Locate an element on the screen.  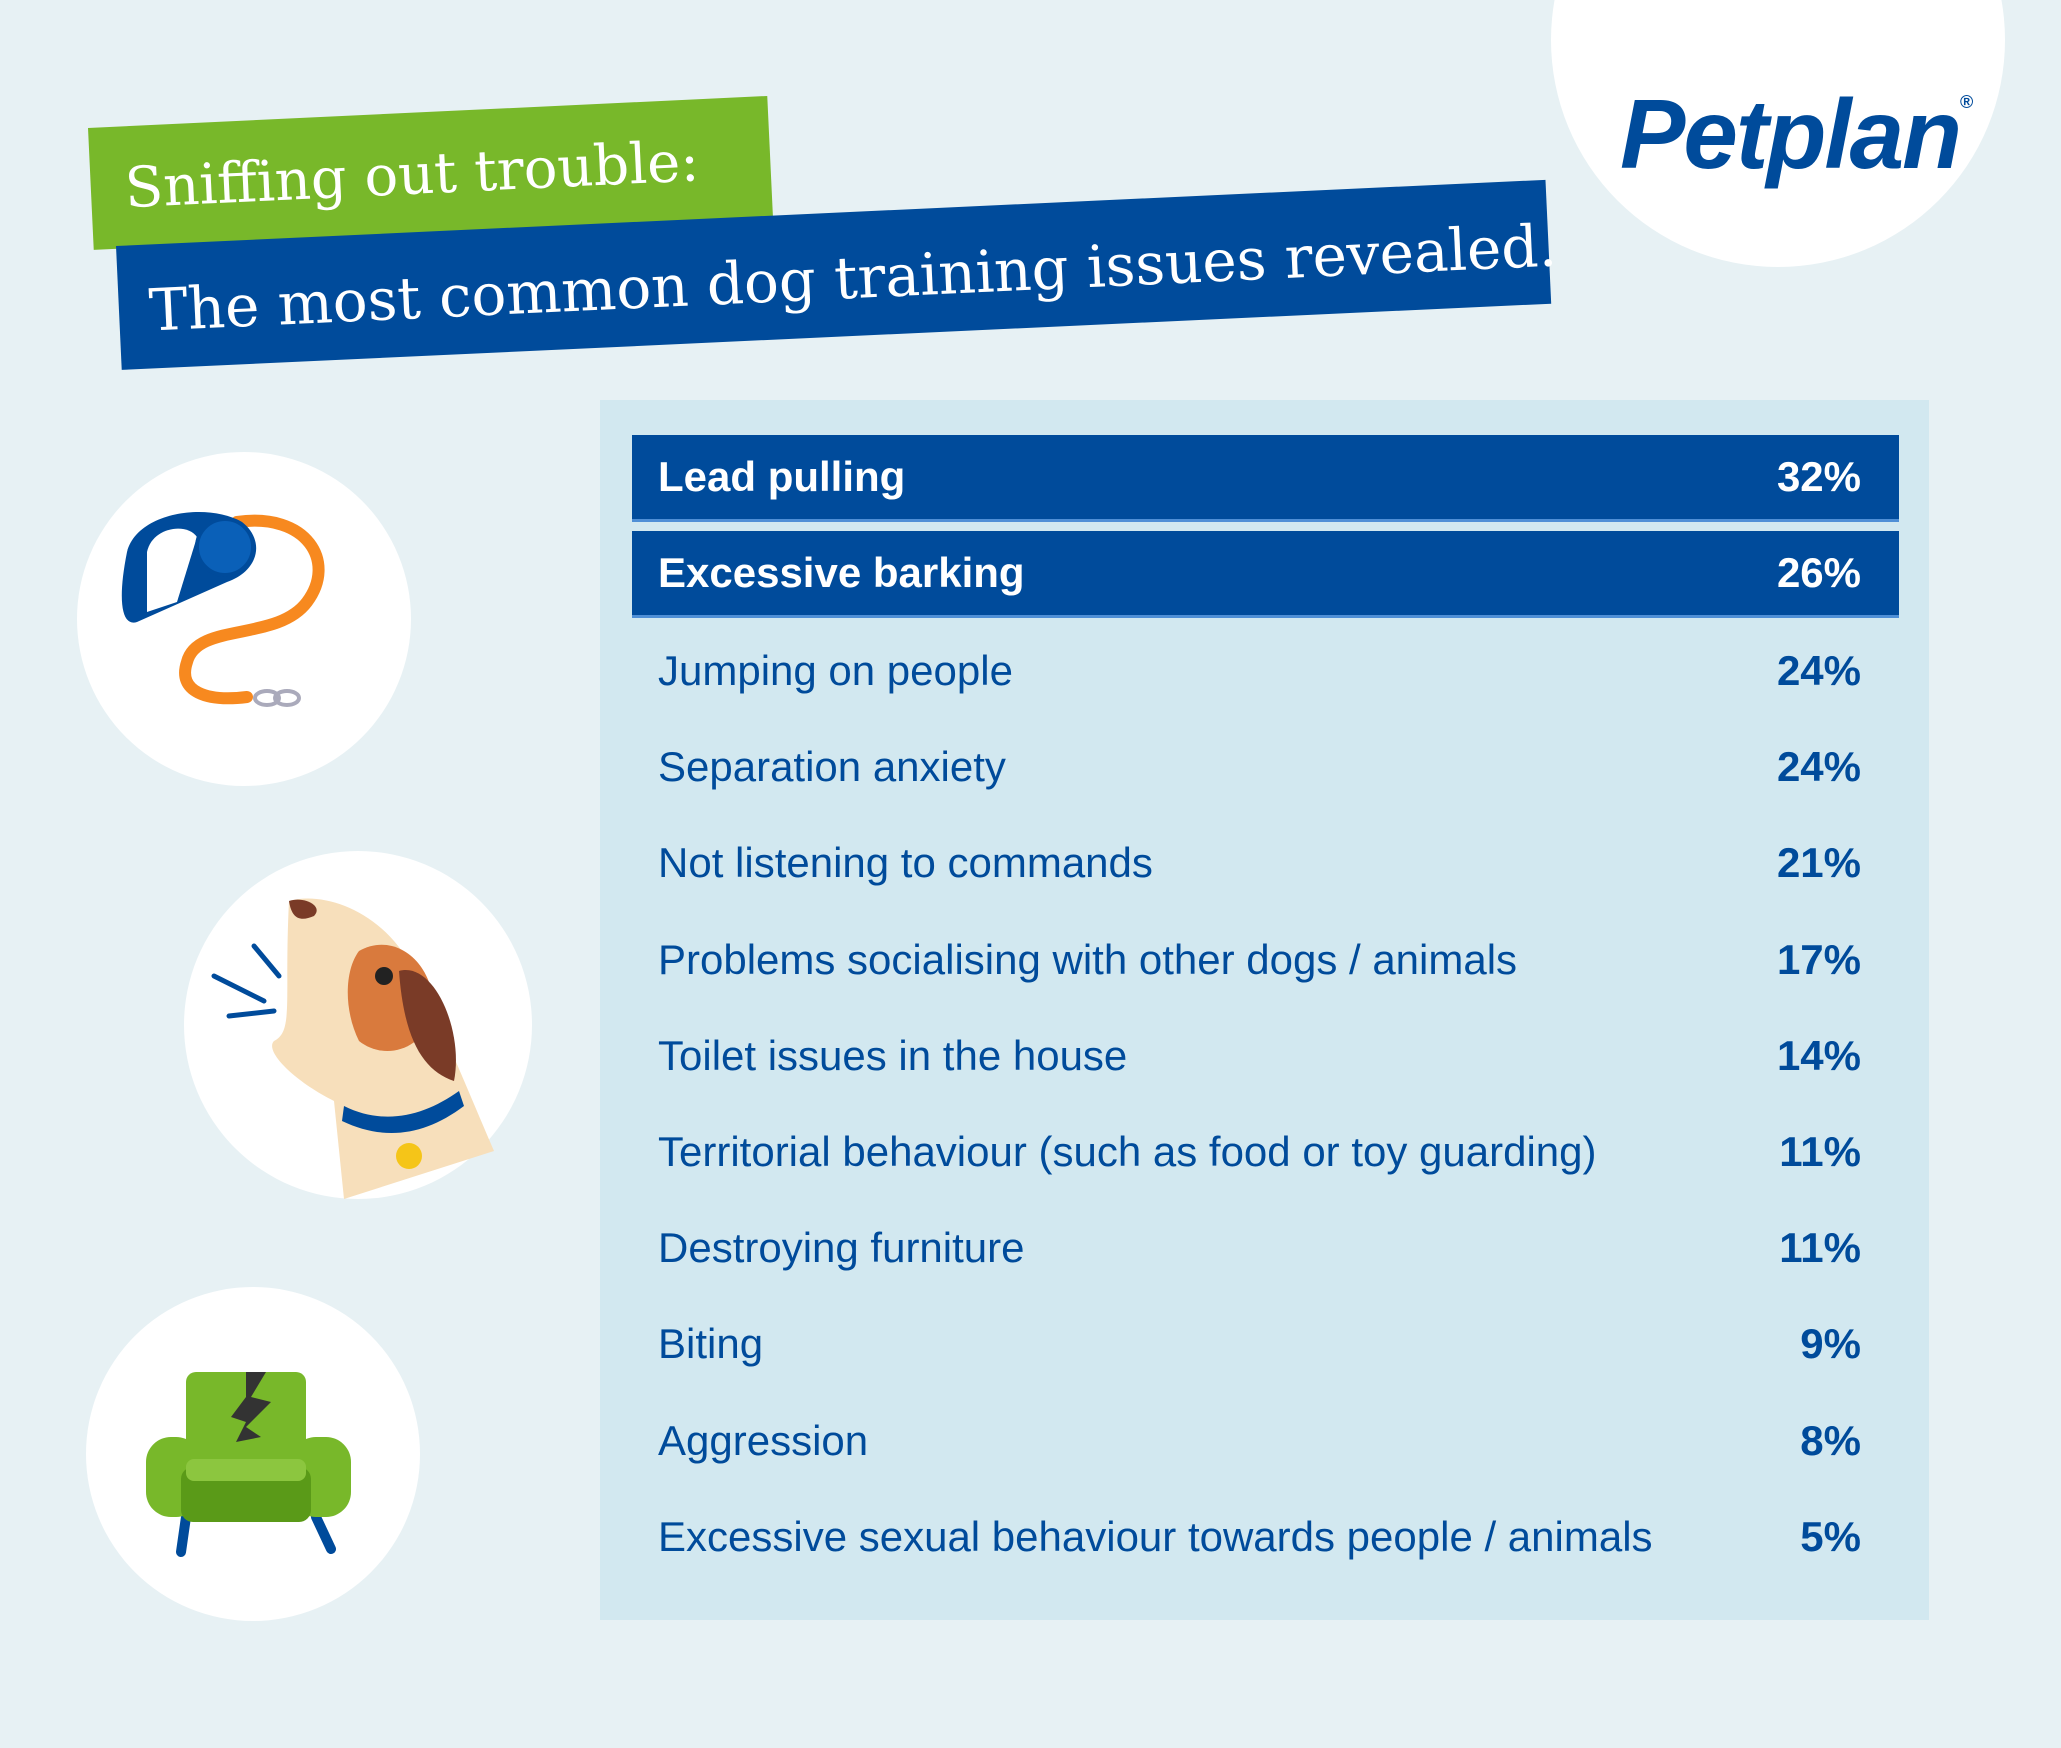
issue-label: Toilet issues in the house is located at coordinates (893, 1055).